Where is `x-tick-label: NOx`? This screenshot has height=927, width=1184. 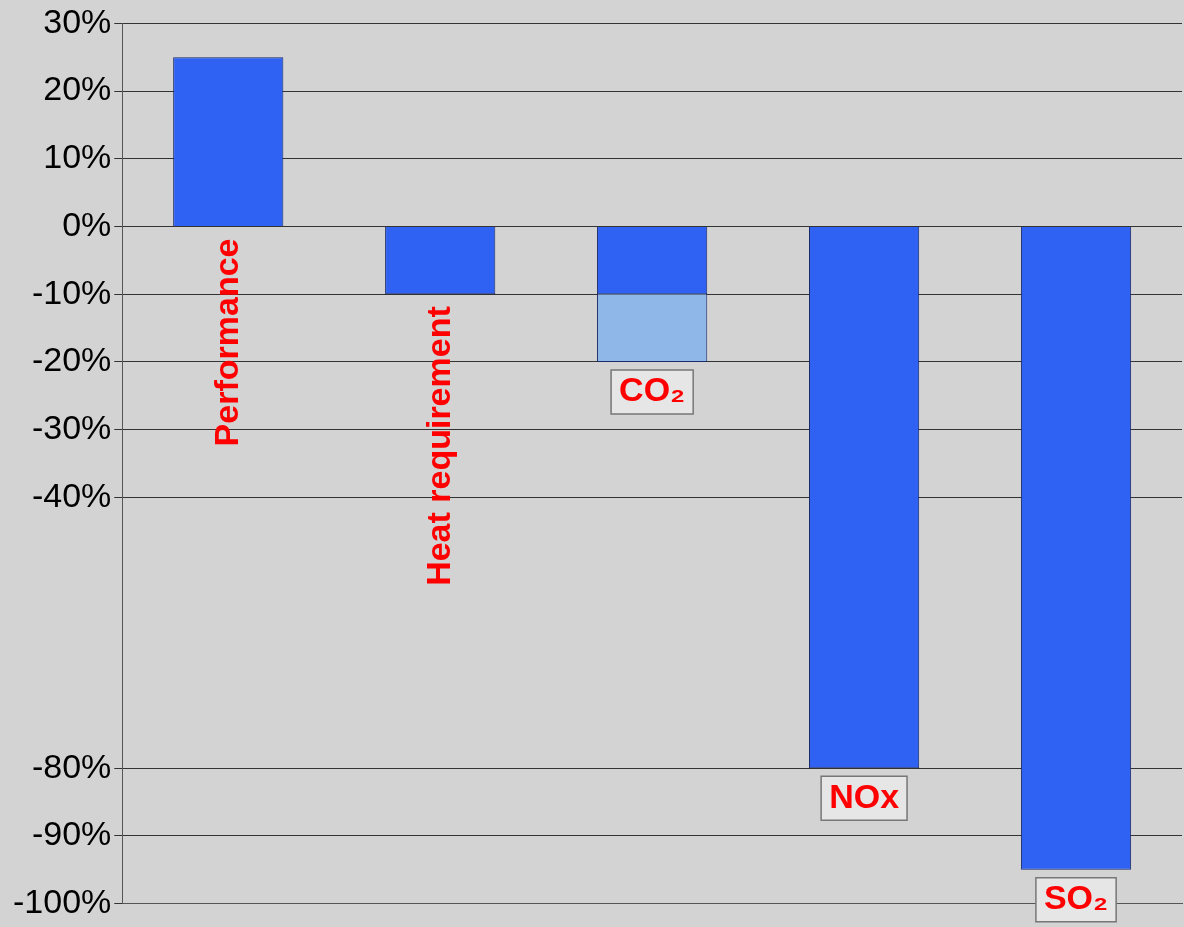 x-tick-label: NOx is located at coordinates (864, 795).